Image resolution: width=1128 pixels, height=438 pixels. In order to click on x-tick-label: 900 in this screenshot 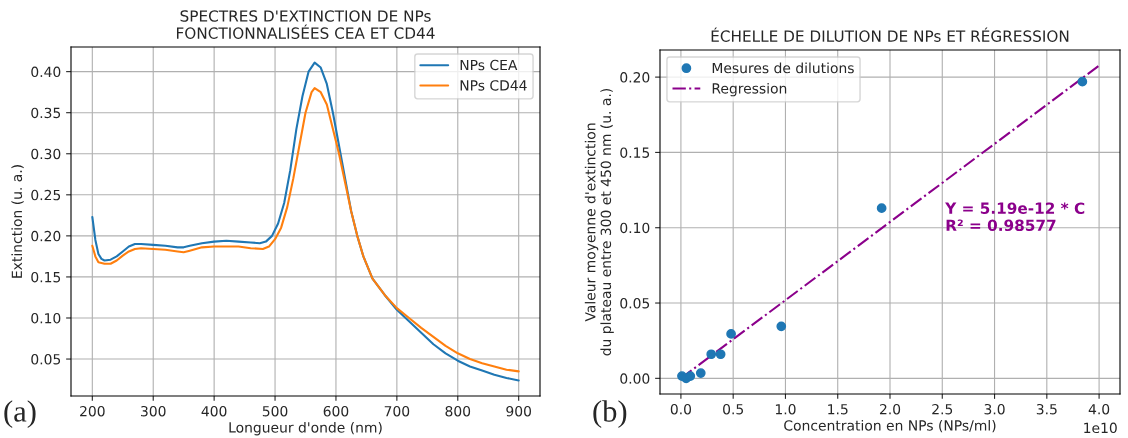, I will do `click(519, 411)`.